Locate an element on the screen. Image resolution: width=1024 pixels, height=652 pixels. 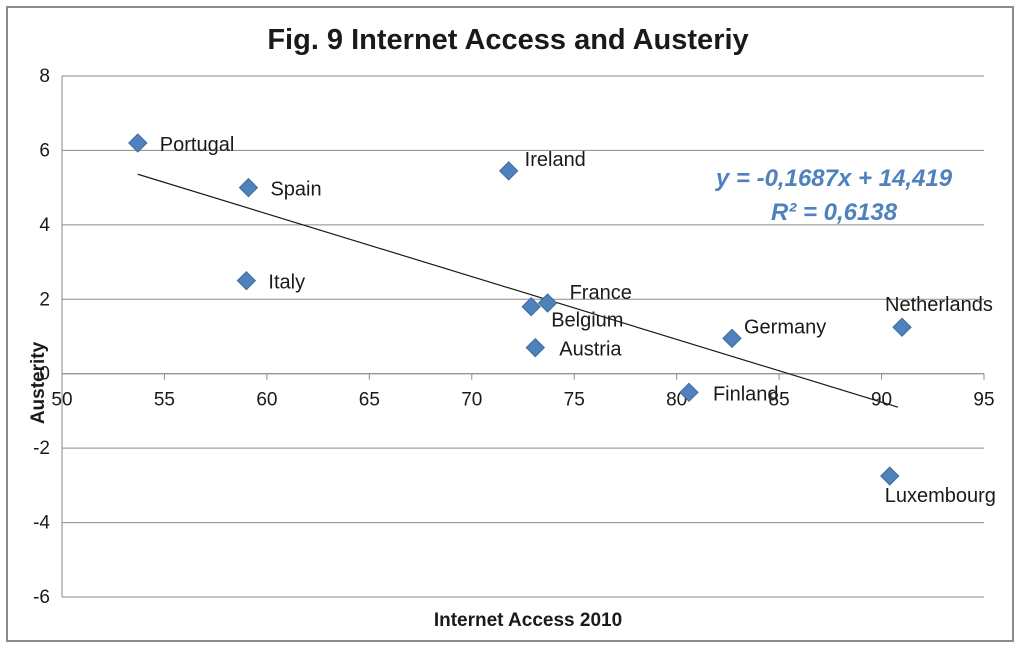
y-tick-label: 8 is located at coordinates (44, 76).